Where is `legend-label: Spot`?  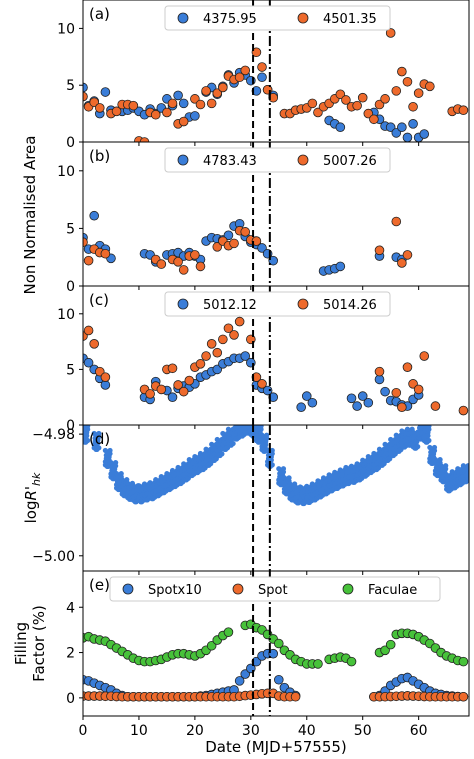 legend-label: Spot is located at coordinates (273, 590).